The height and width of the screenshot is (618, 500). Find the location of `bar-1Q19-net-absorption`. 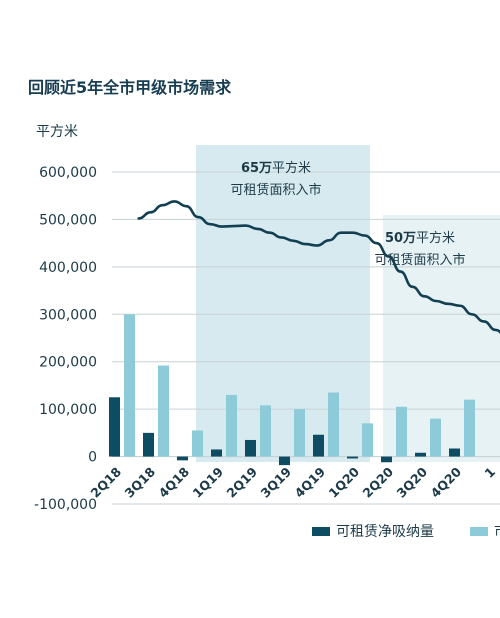

bar-1Q19-net-absorption is located at coordinates (216, 453).